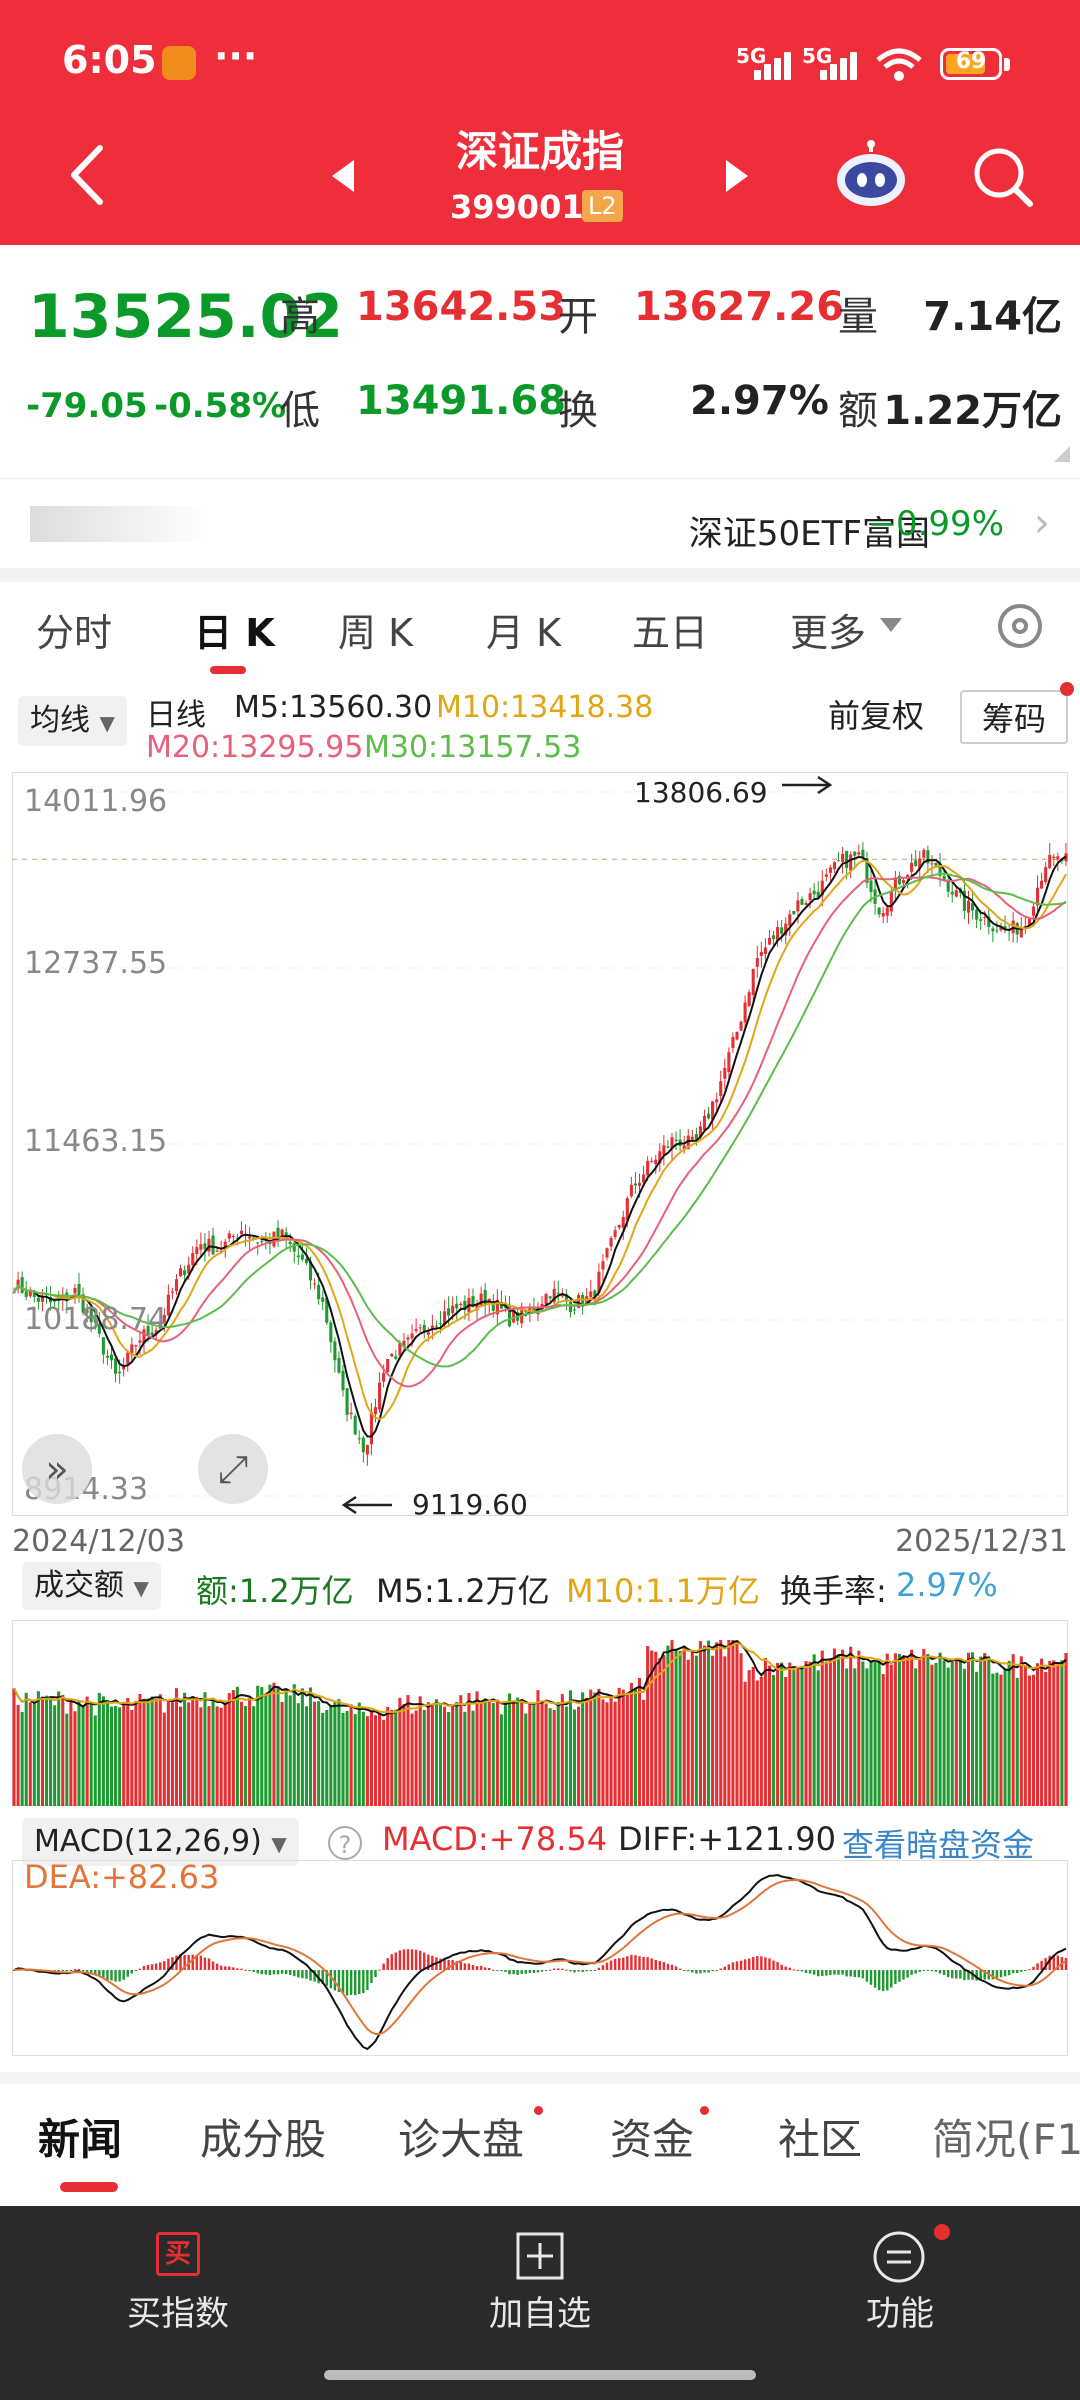 The width and height of the screenshot is (1080, 2400). Describe the element at coordinates (333, 707) in the screenshot. I see `ma5-value: M5:13560.30` at that location.